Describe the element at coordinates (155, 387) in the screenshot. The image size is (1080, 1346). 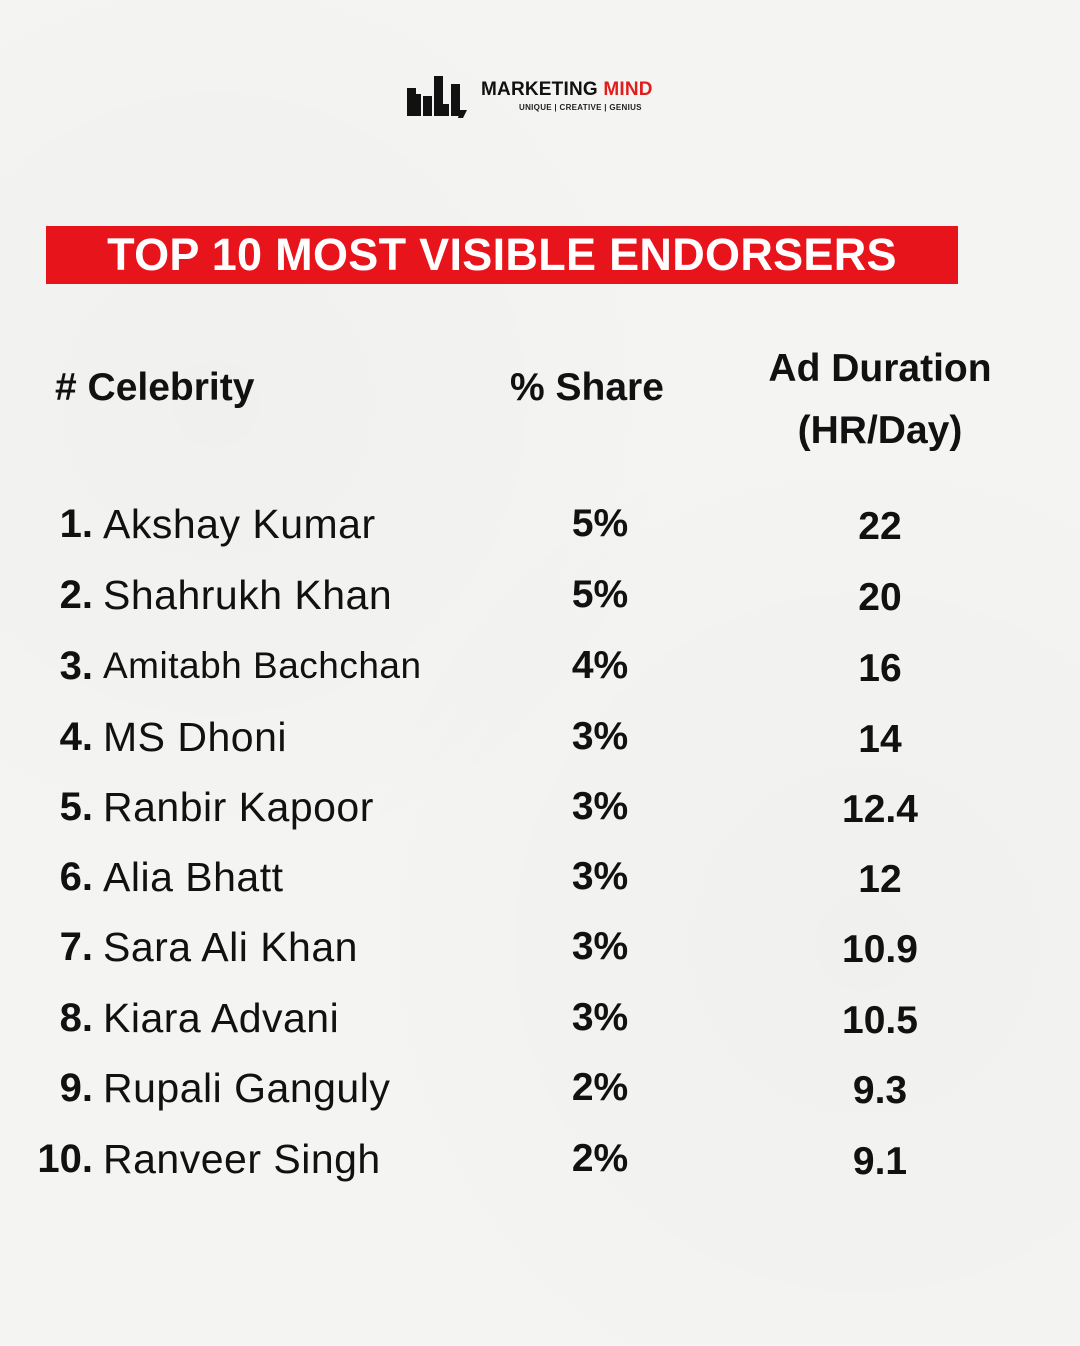
I see `header-celebrity: # Celebrity` at that location.